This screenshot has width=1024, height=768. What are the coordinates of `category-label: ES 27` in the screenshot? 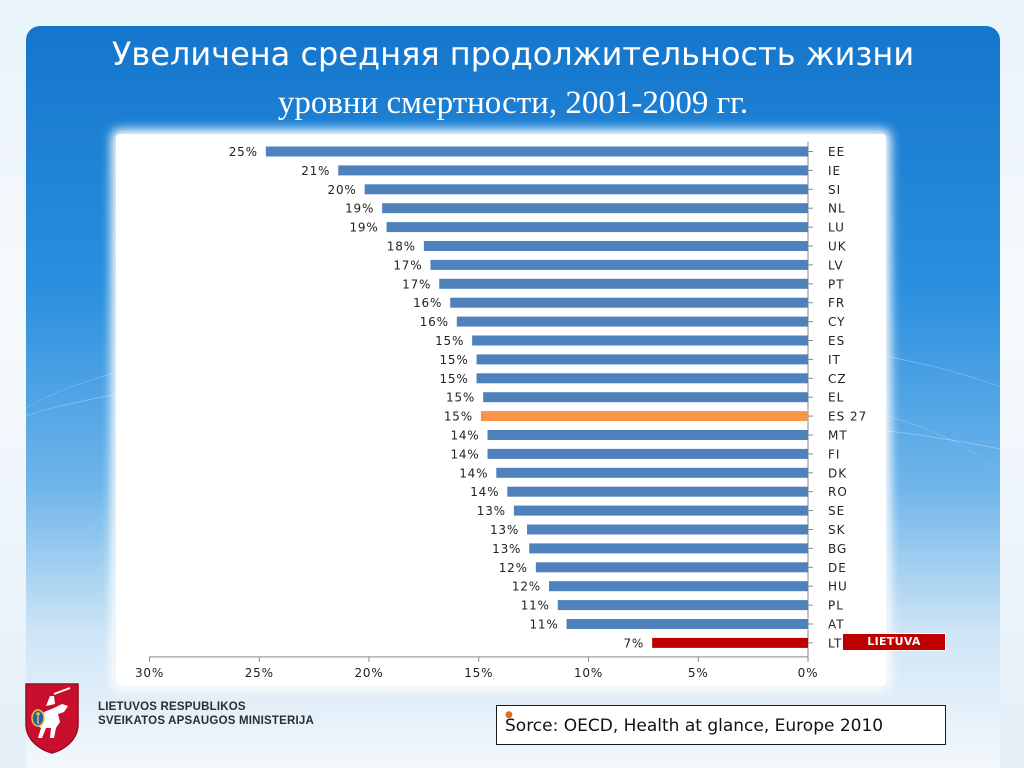 It's located at (847, 417).